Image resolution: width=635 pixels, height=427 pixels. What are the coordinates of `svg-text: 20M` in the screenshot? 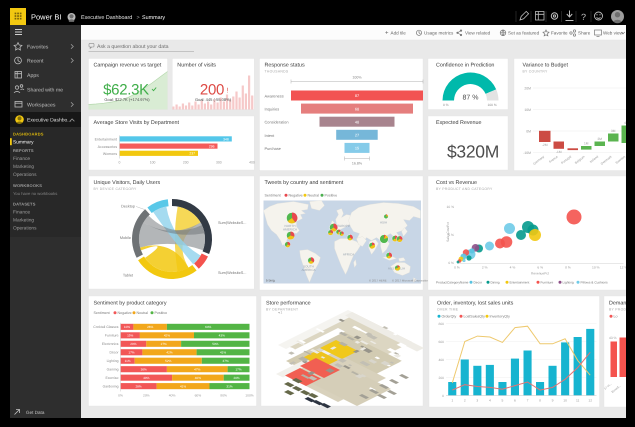 It's located at (527, 89).